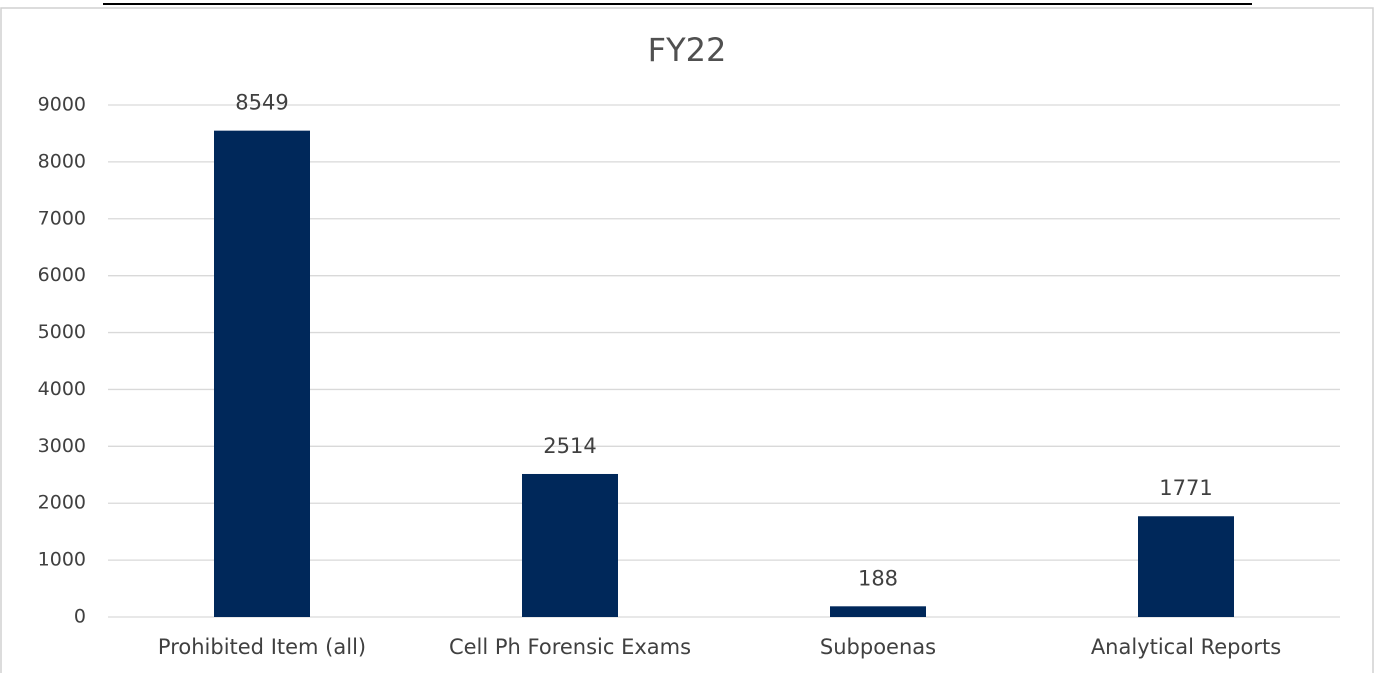  What do you see at coordinates (1185, 488) in the screenshot?
I see `data-label: 1771` at bounding box center [1185, 488].